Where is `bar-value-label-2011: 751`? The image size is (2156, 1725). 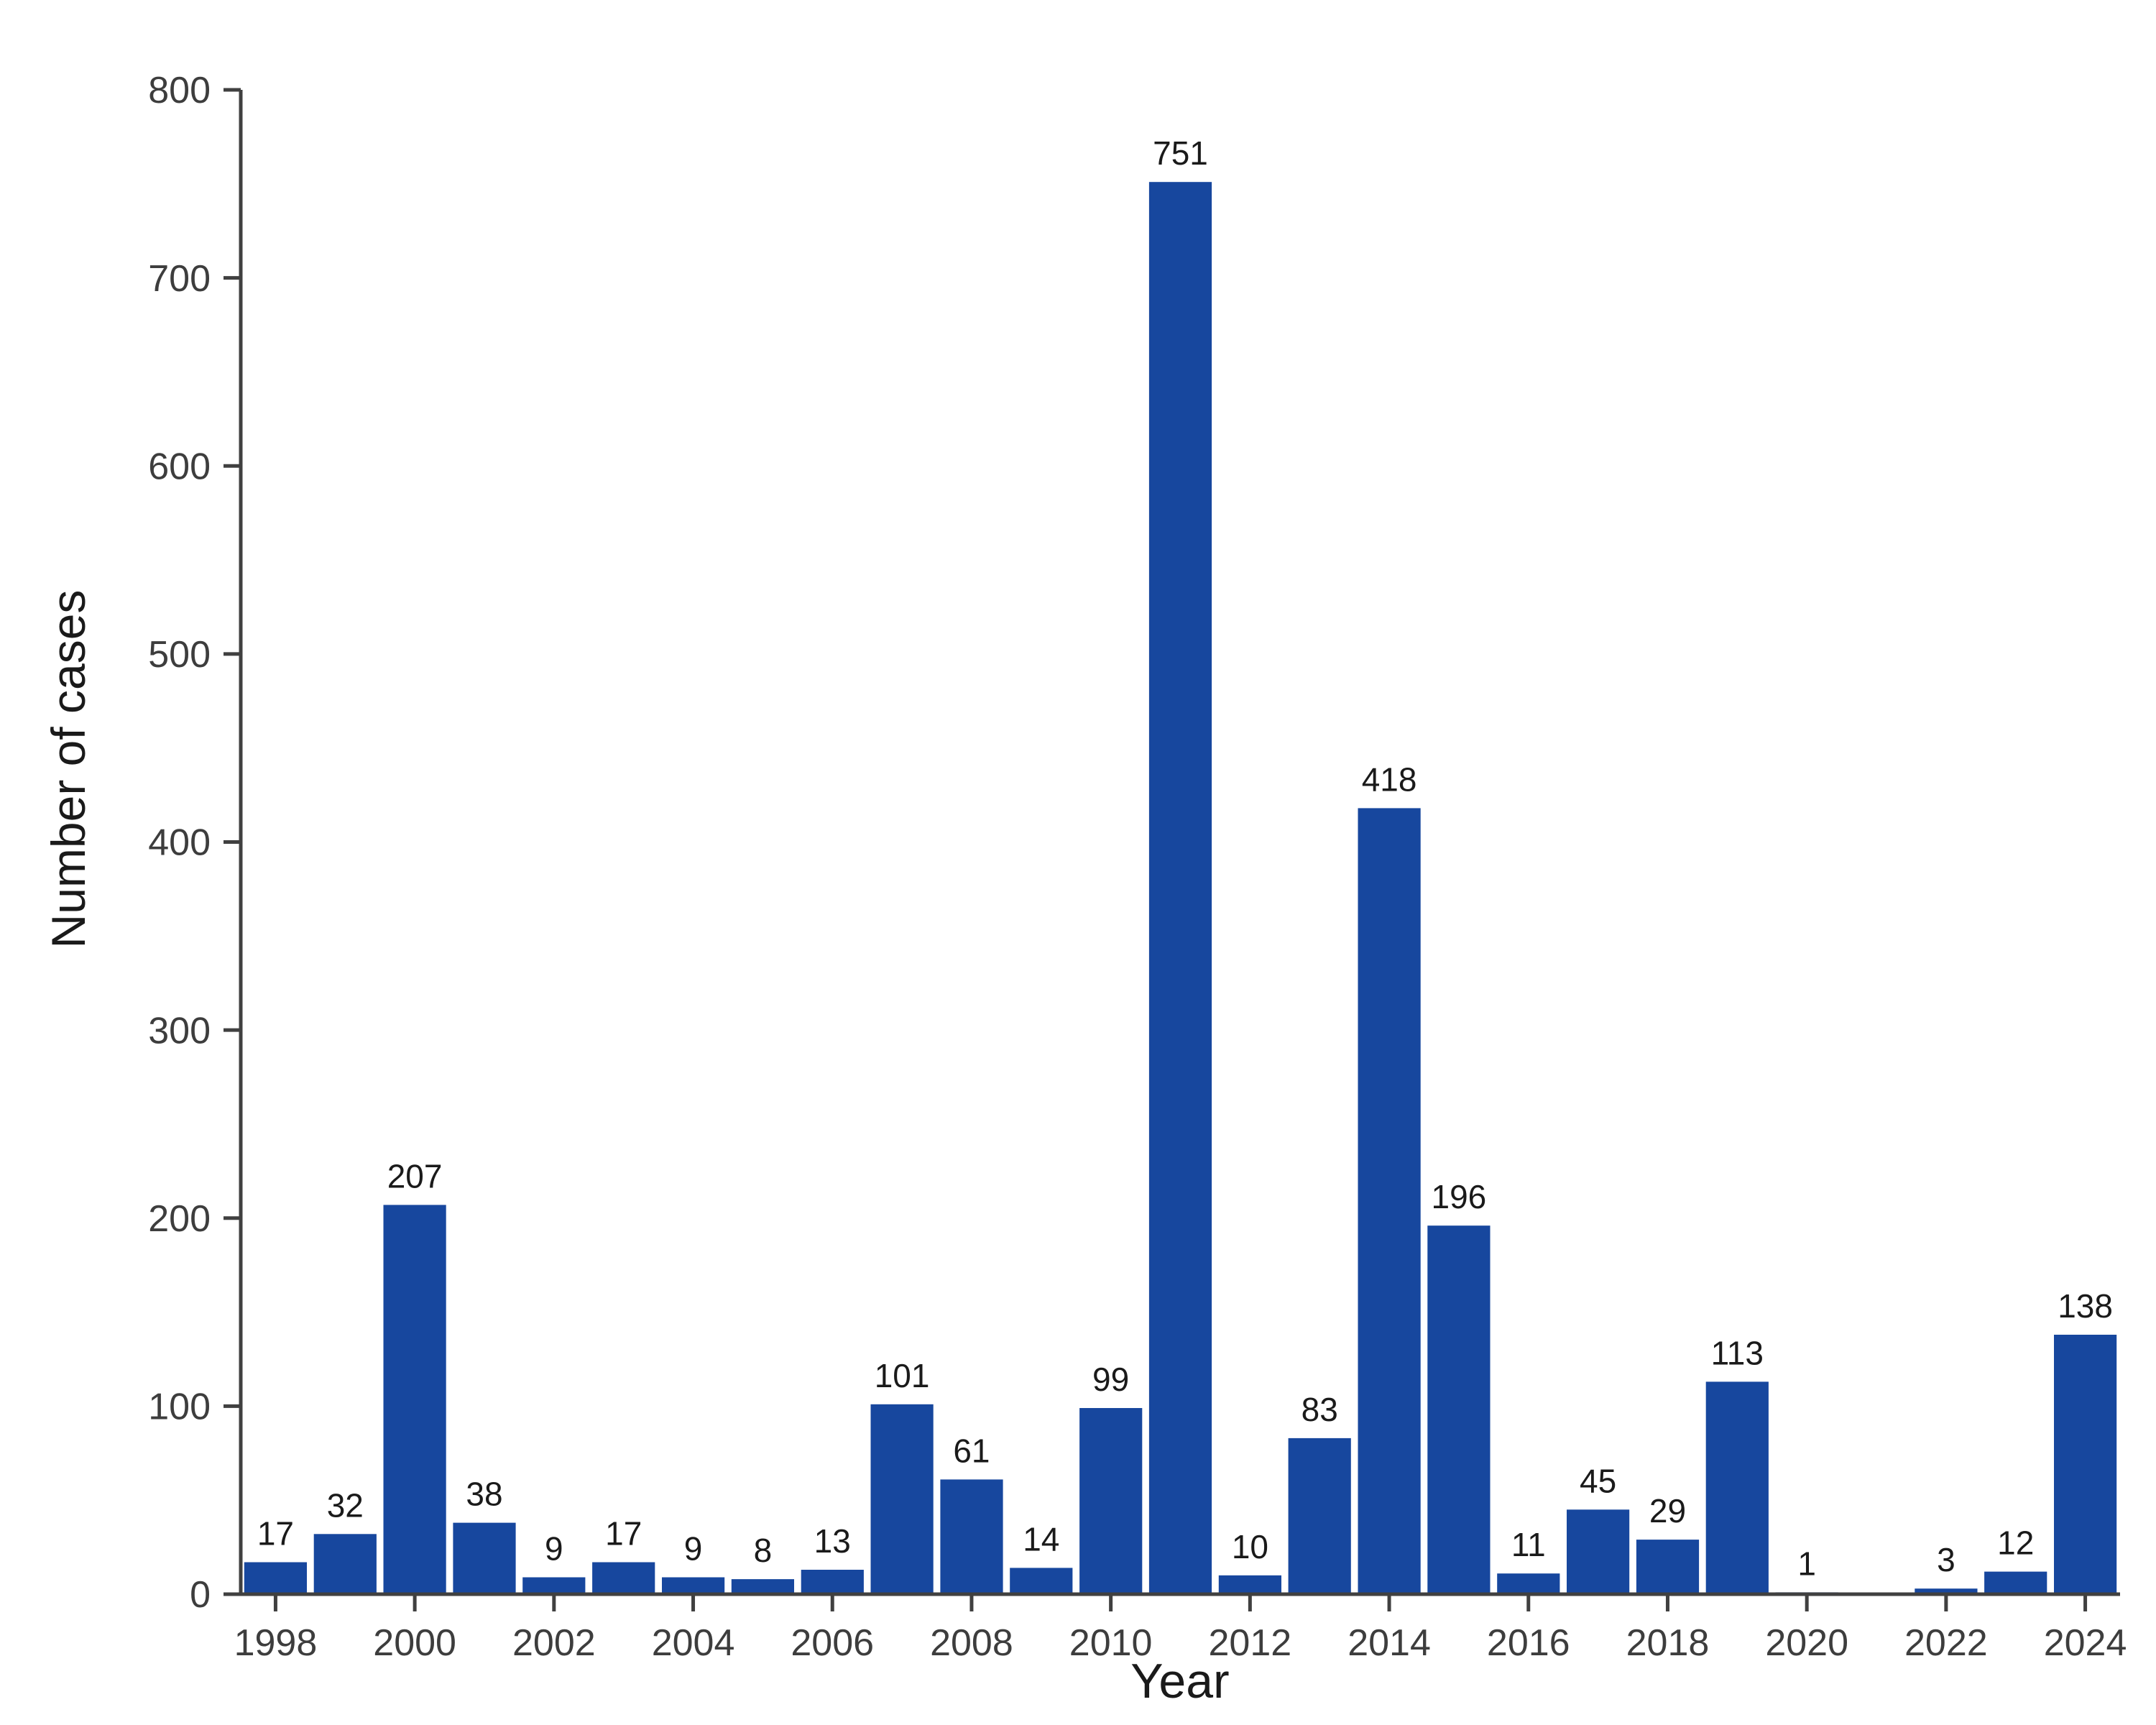 bar-value-label-2011: 751 is located at coordinates (1180, 153).